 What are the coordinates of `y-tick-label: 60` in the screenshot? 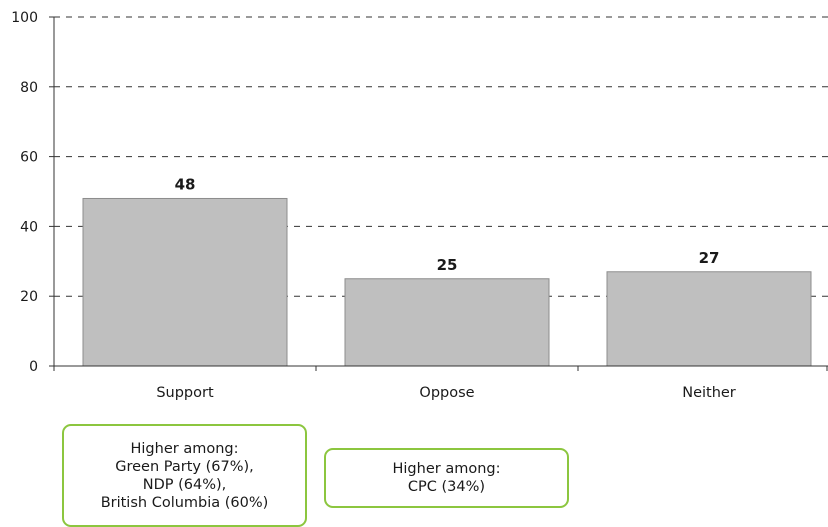 It's located at (29, 158).